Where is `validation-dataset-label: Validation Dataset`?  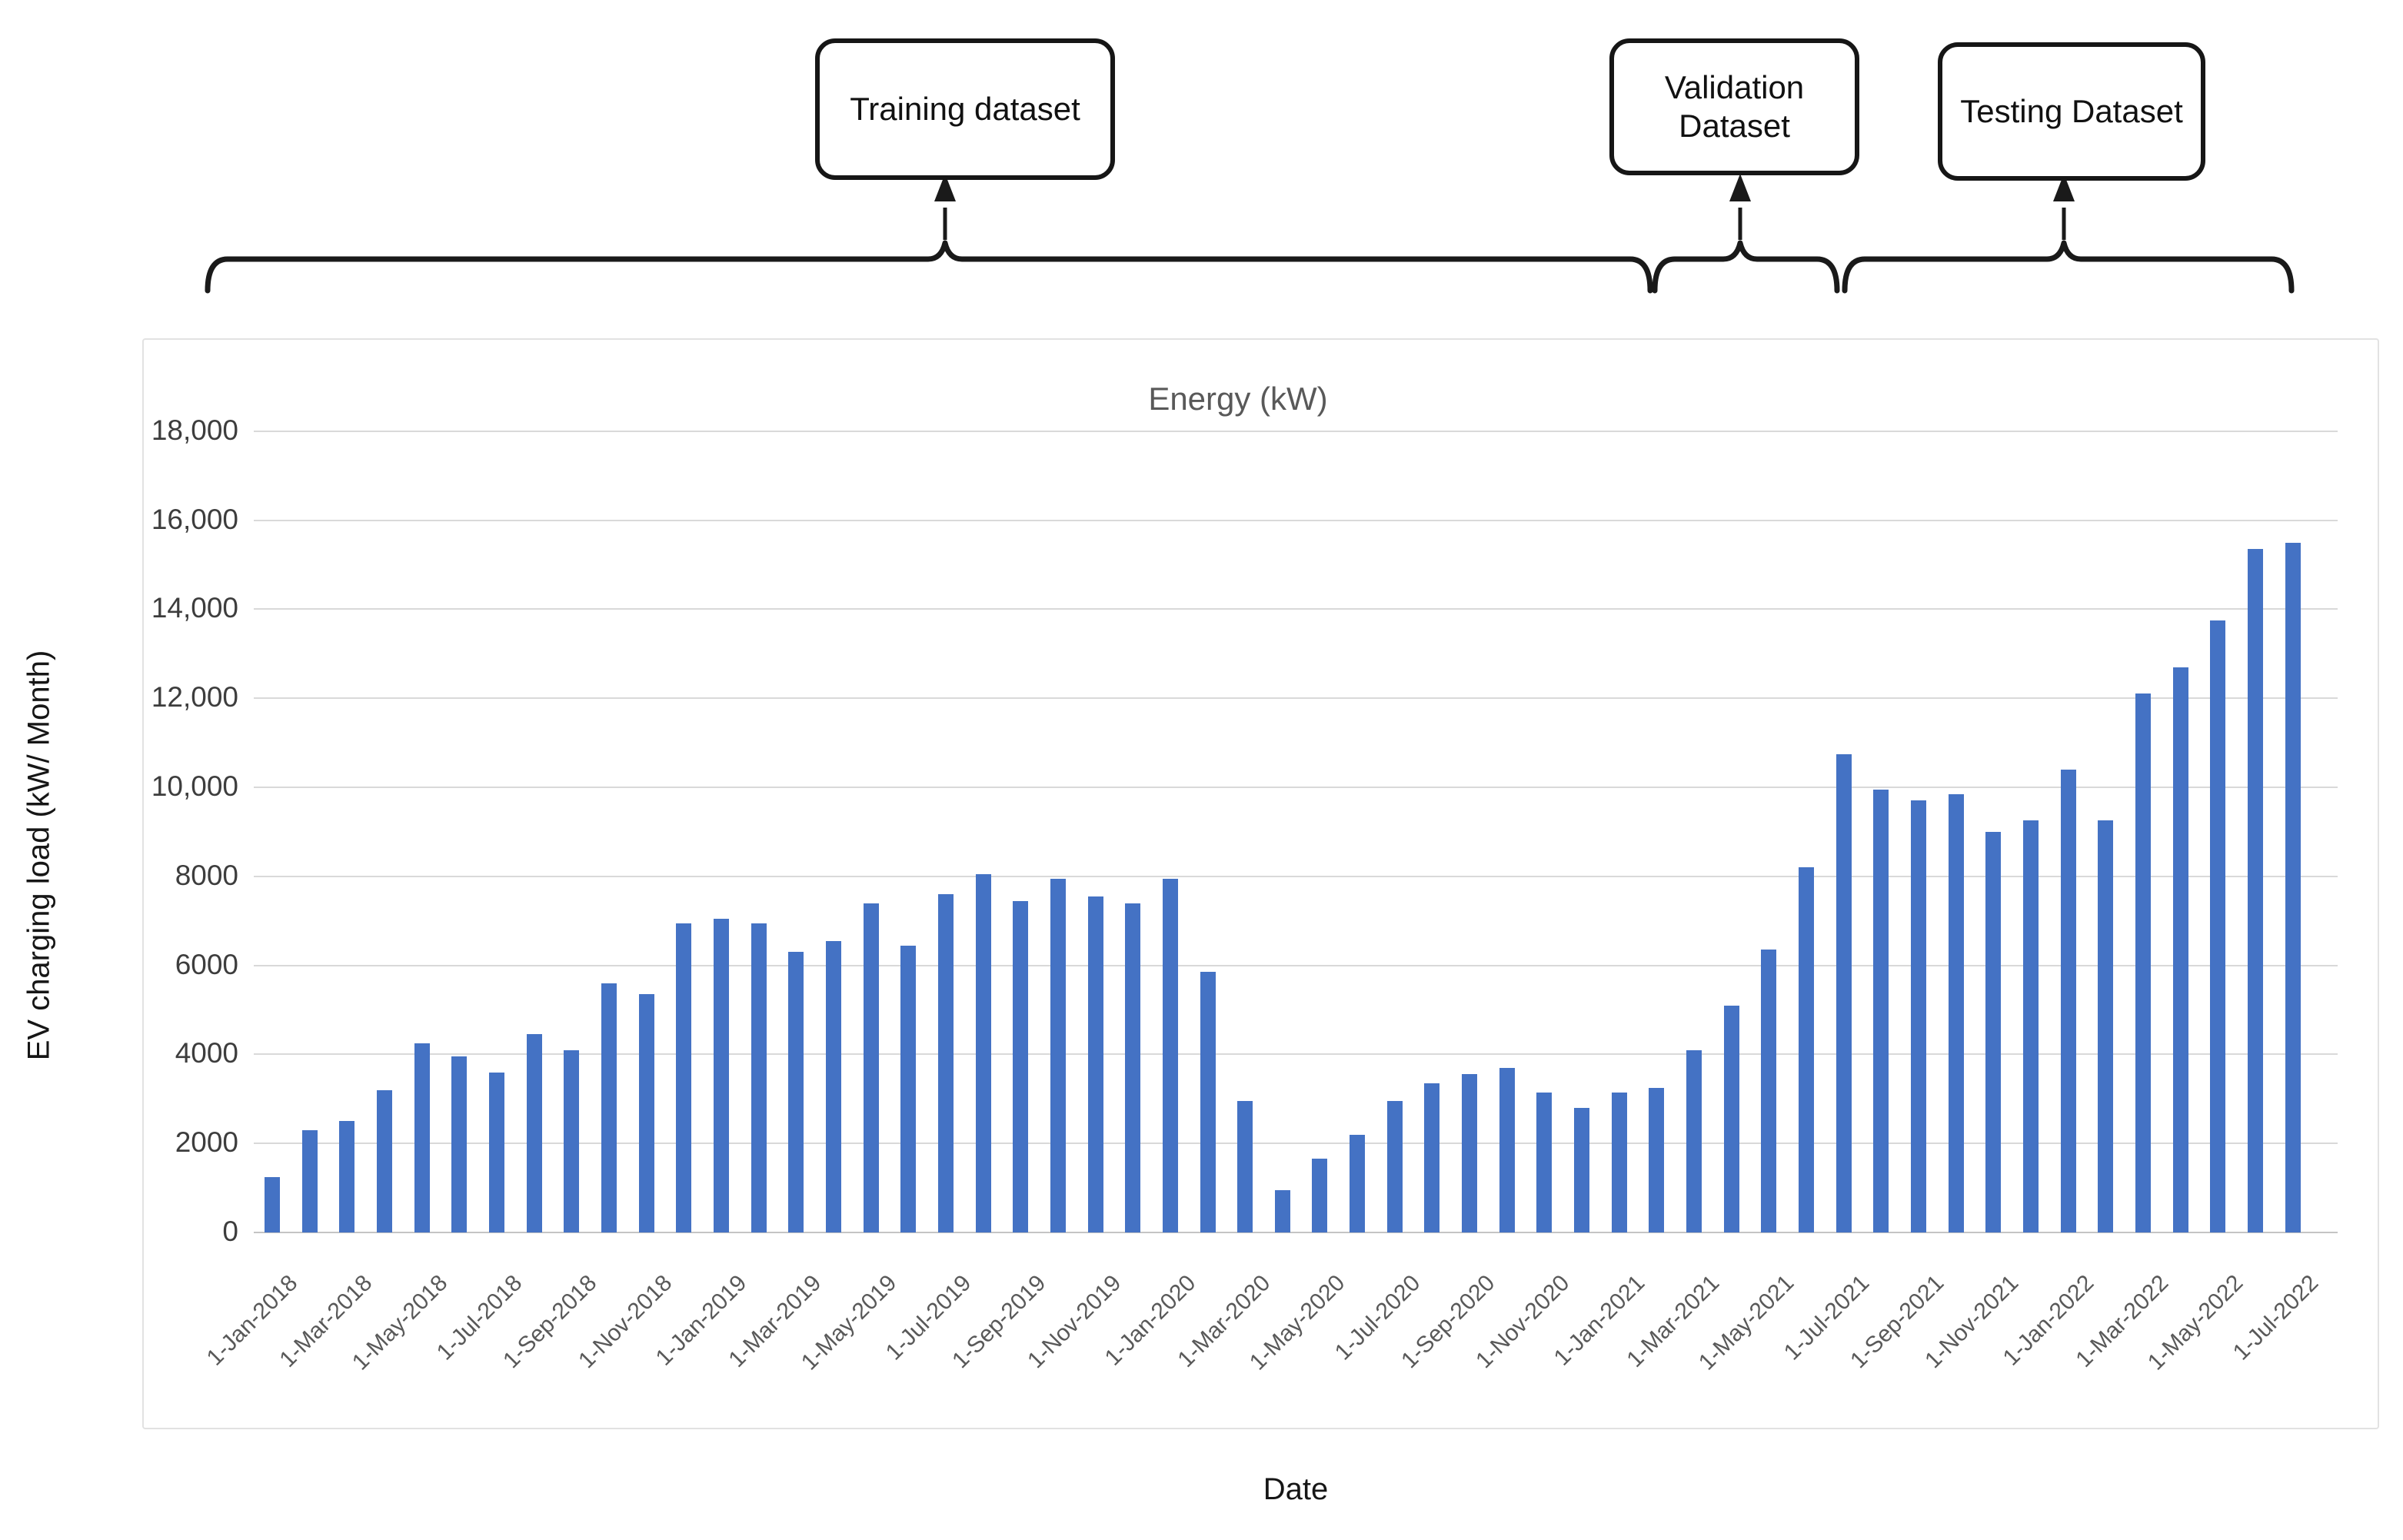 validation-dataset-label: Validation Dataset is located at coordinates (1734, 106).